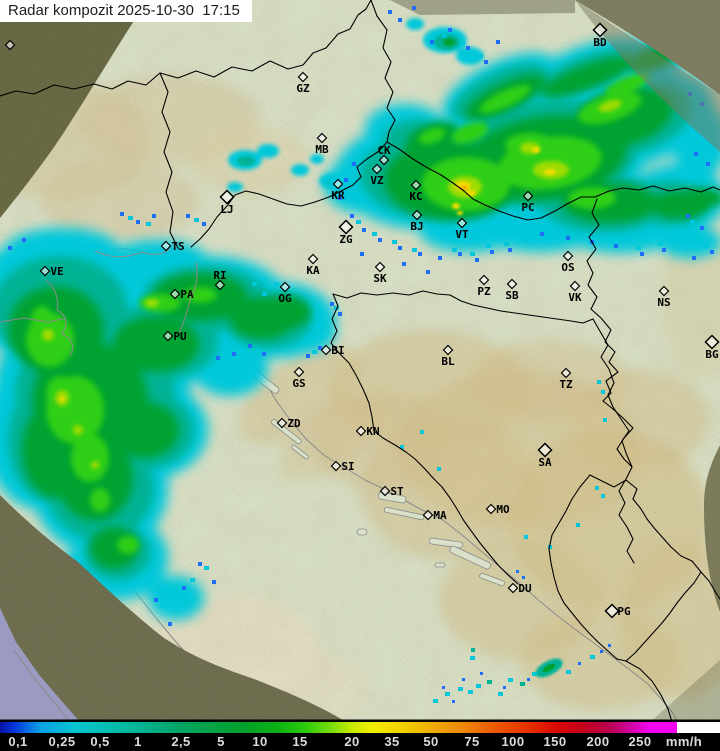 This screenshot has width=720, height=751. What do you see at coordinates (513, 741) in the screenshot?
I see `legend-tick-100: 100` at bounding box center [513, 741].